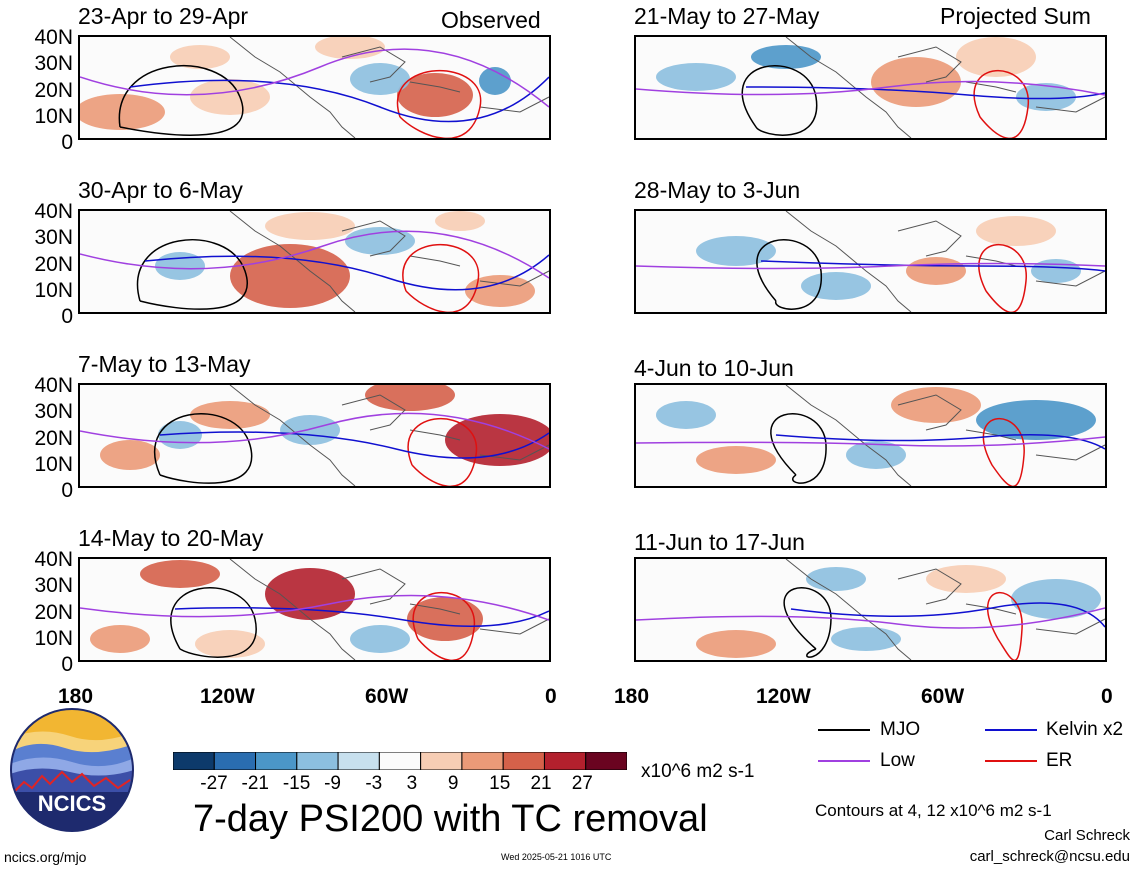 This screenshot has width=1135, height=871. What do you see at coordinates (844, 730) in the screenshot?
I see `legend-mjo-swatch` at bounding box center [844, 730].